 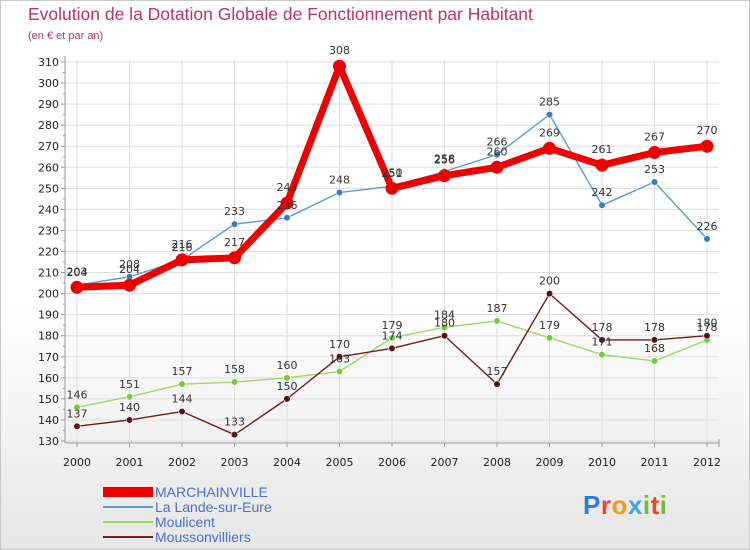 What do you see at coordinates (48, 441) in the screenshot?
I see `y-tick-label: 130` at bounding box center [48, 441].